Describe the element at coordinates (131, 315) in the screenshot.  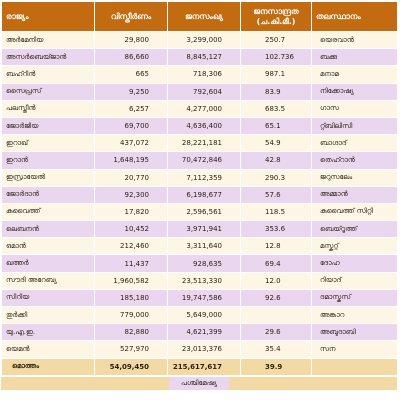
I see `cell-area: 779,000` at that location.